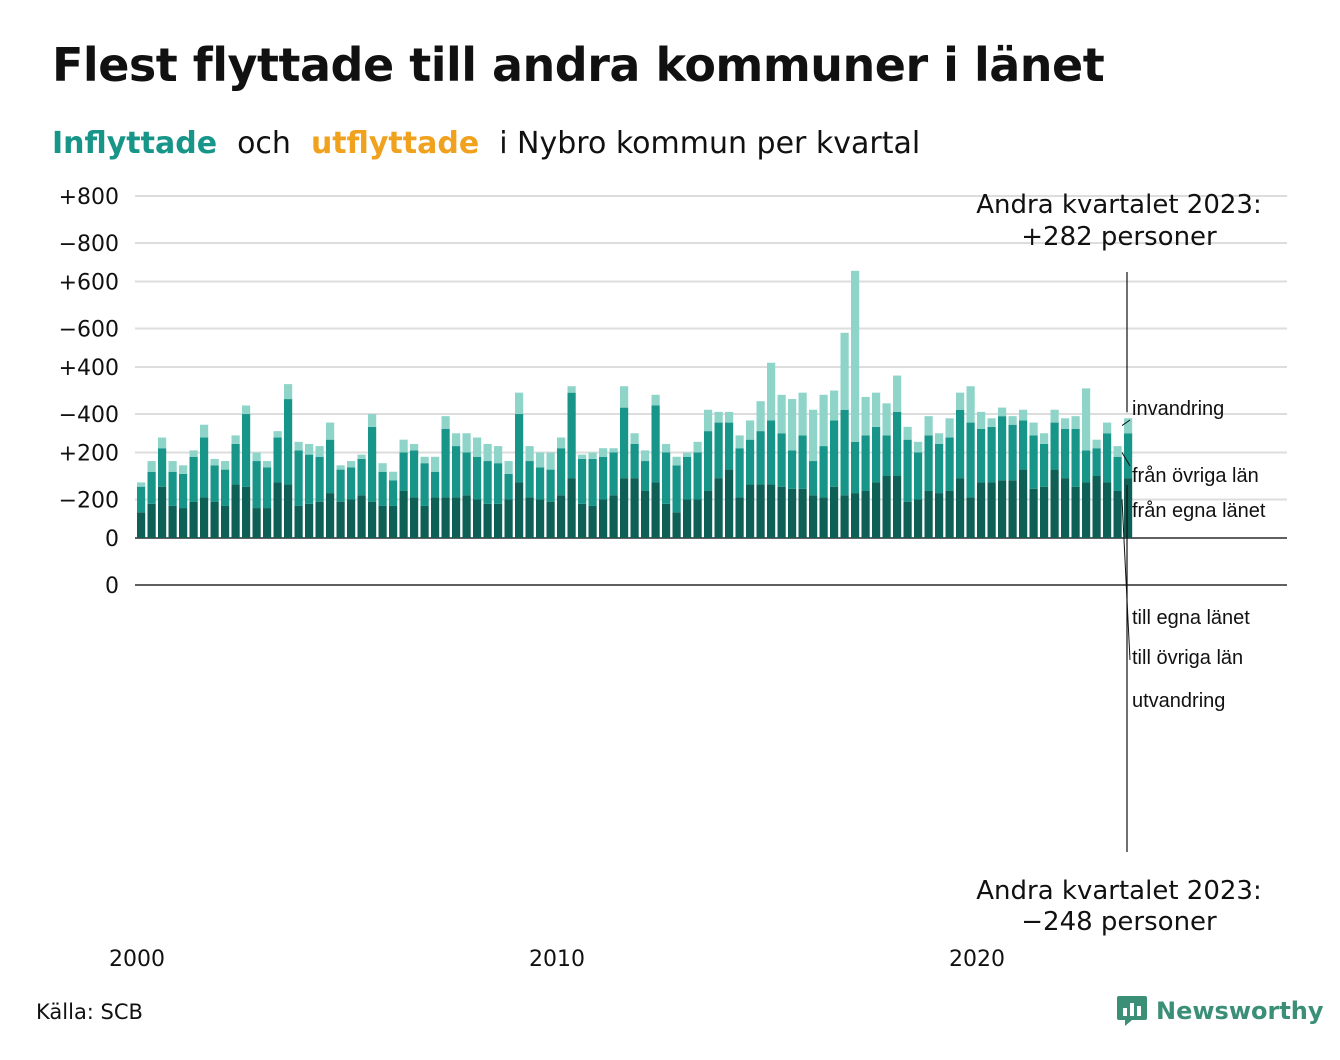 The height and width of the screenshot is (1060, 1340). I want to click on annotation-top-line2: +282 personer, so click(1119, 237).